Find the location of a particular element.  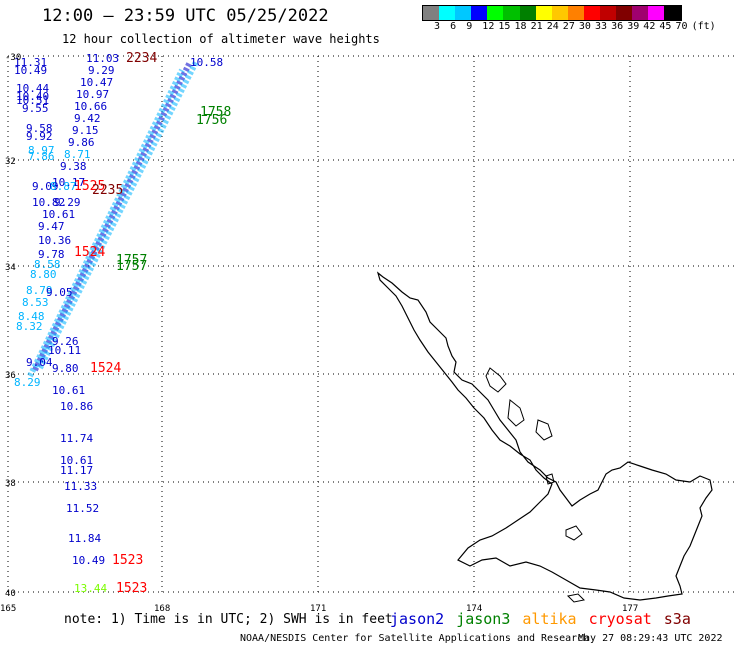

observation-label: 11.17 is located at coordinates (76, 470).